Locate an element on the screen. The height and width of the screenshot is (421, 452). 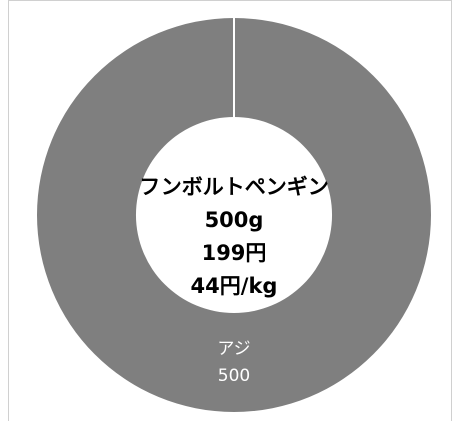
center-label-name: フンボルトペンギン is located at coordinates (234, 187).